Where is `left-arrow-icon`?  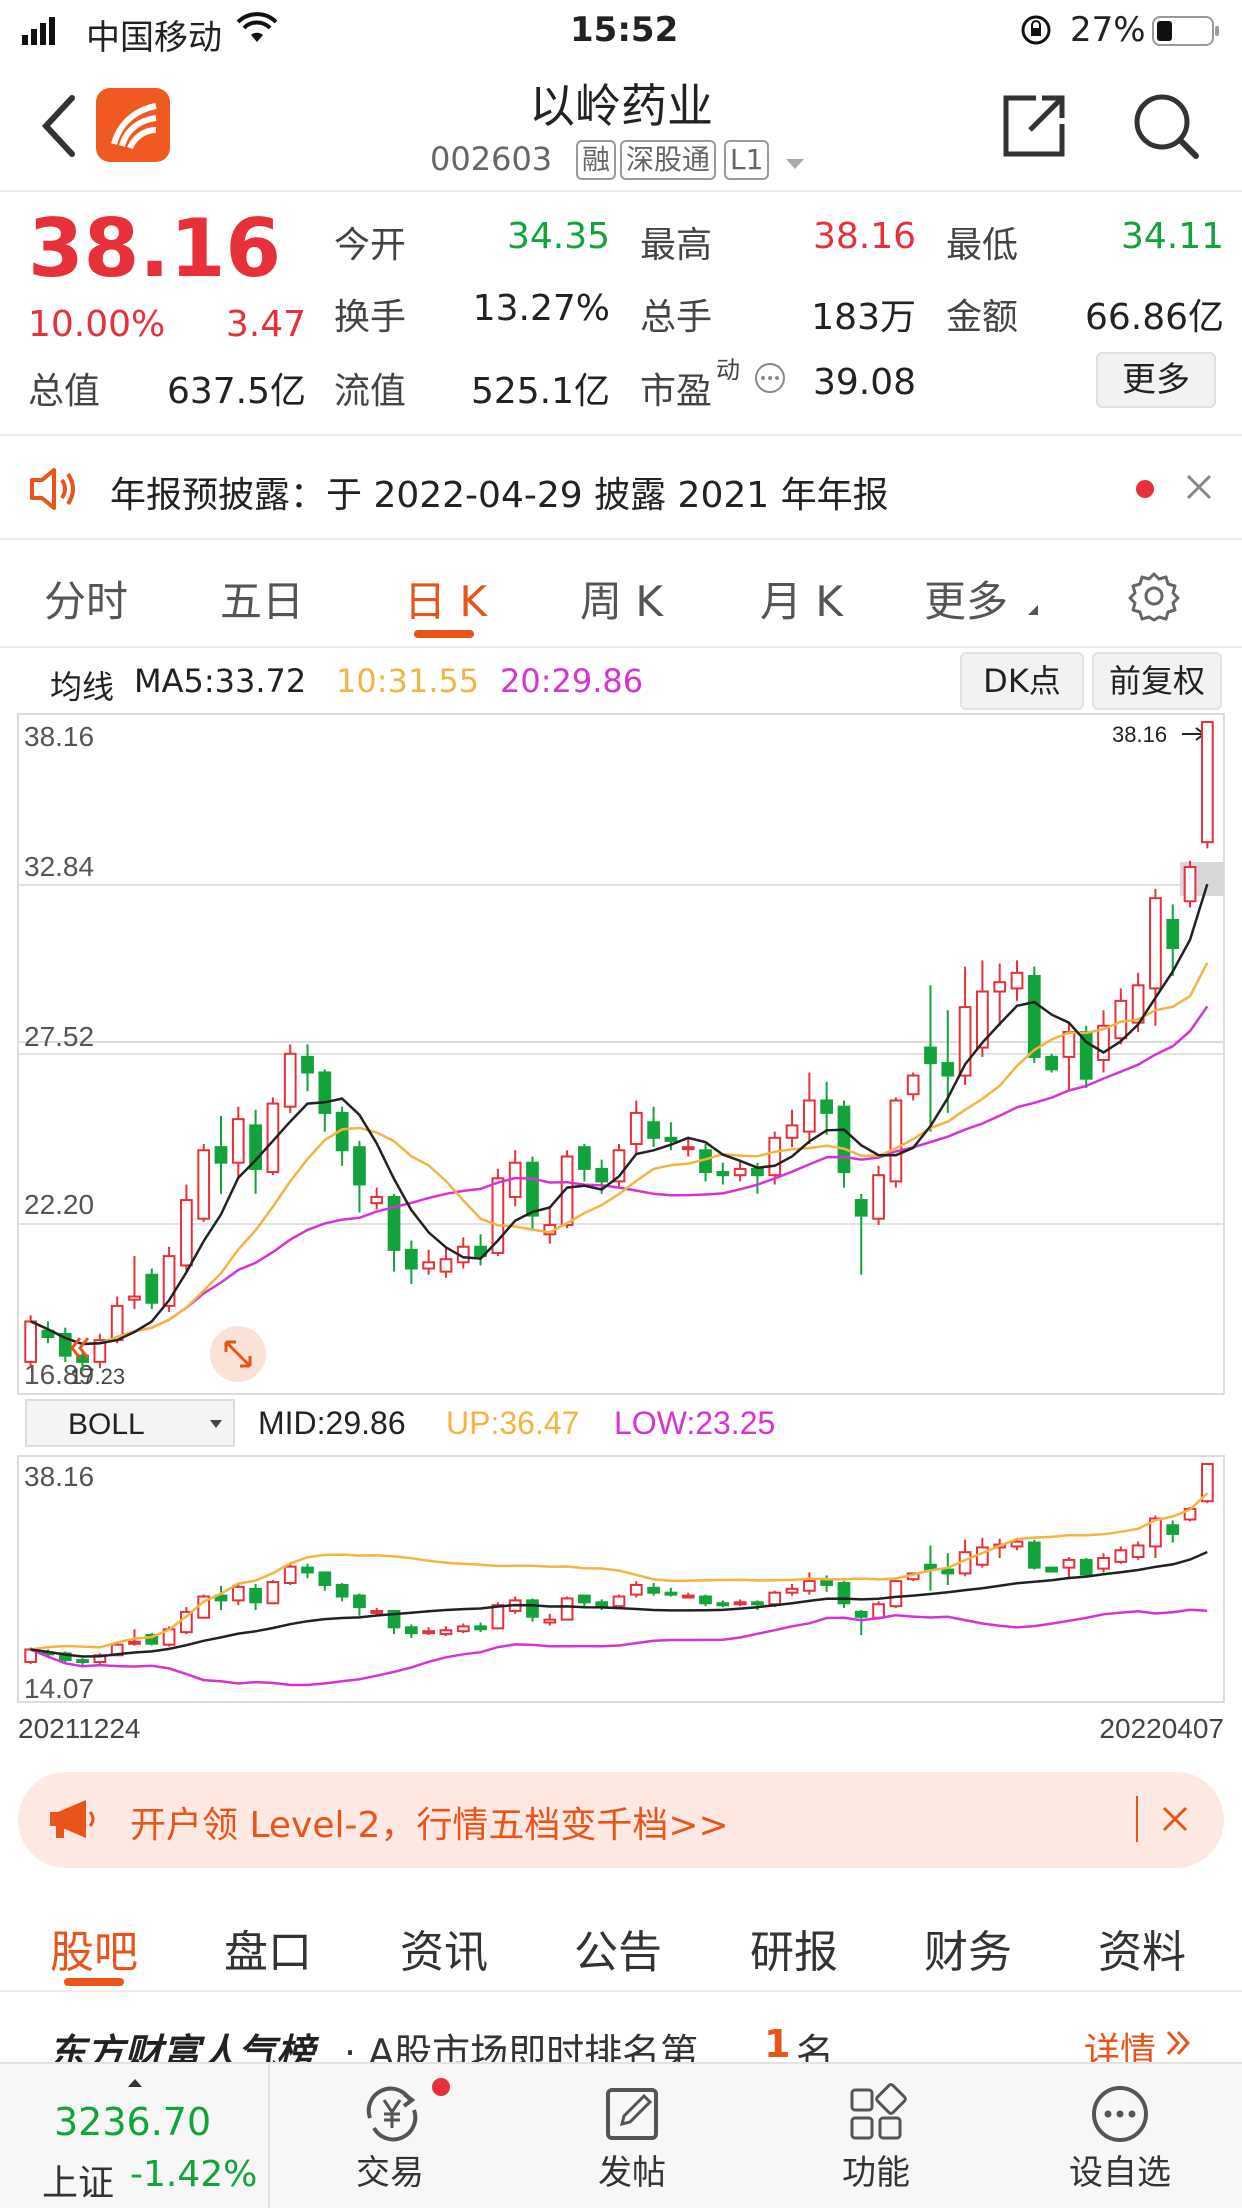
left-arrow-icon is located at coordinates (80, 1348).